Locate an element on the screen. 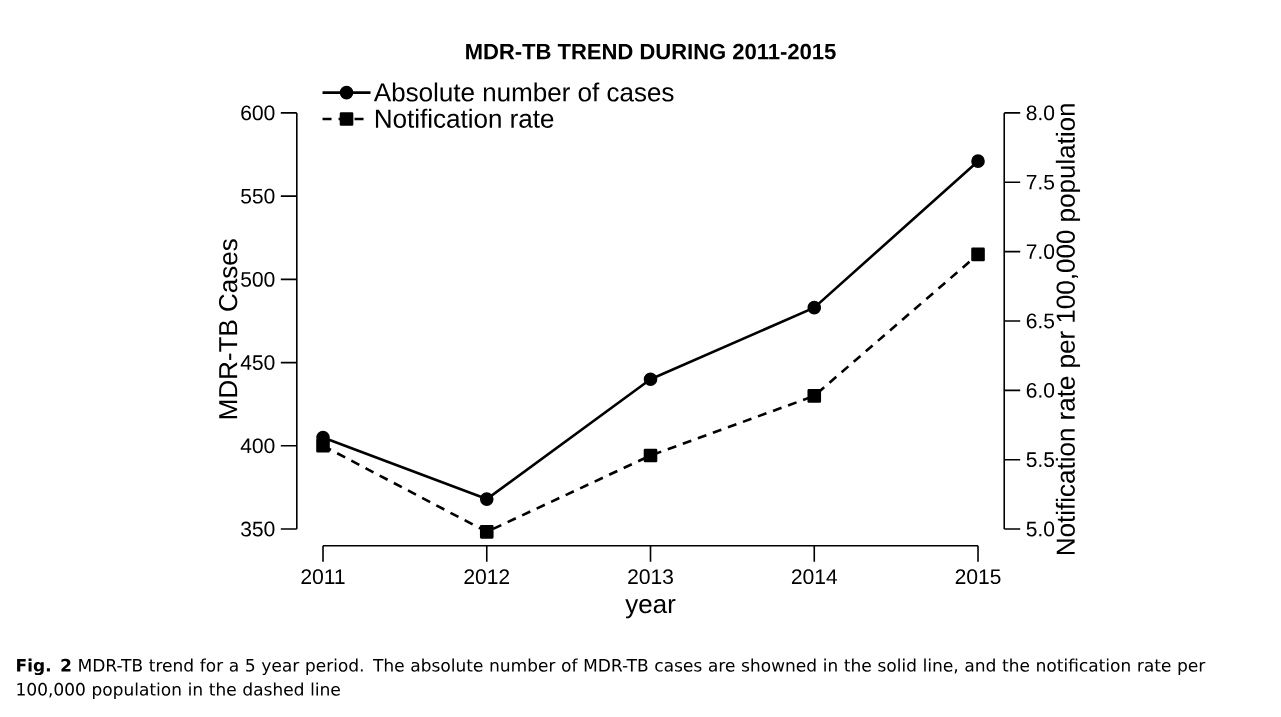  y-axis-title: MDR-TB Cases is located at coordinates (228, 329).